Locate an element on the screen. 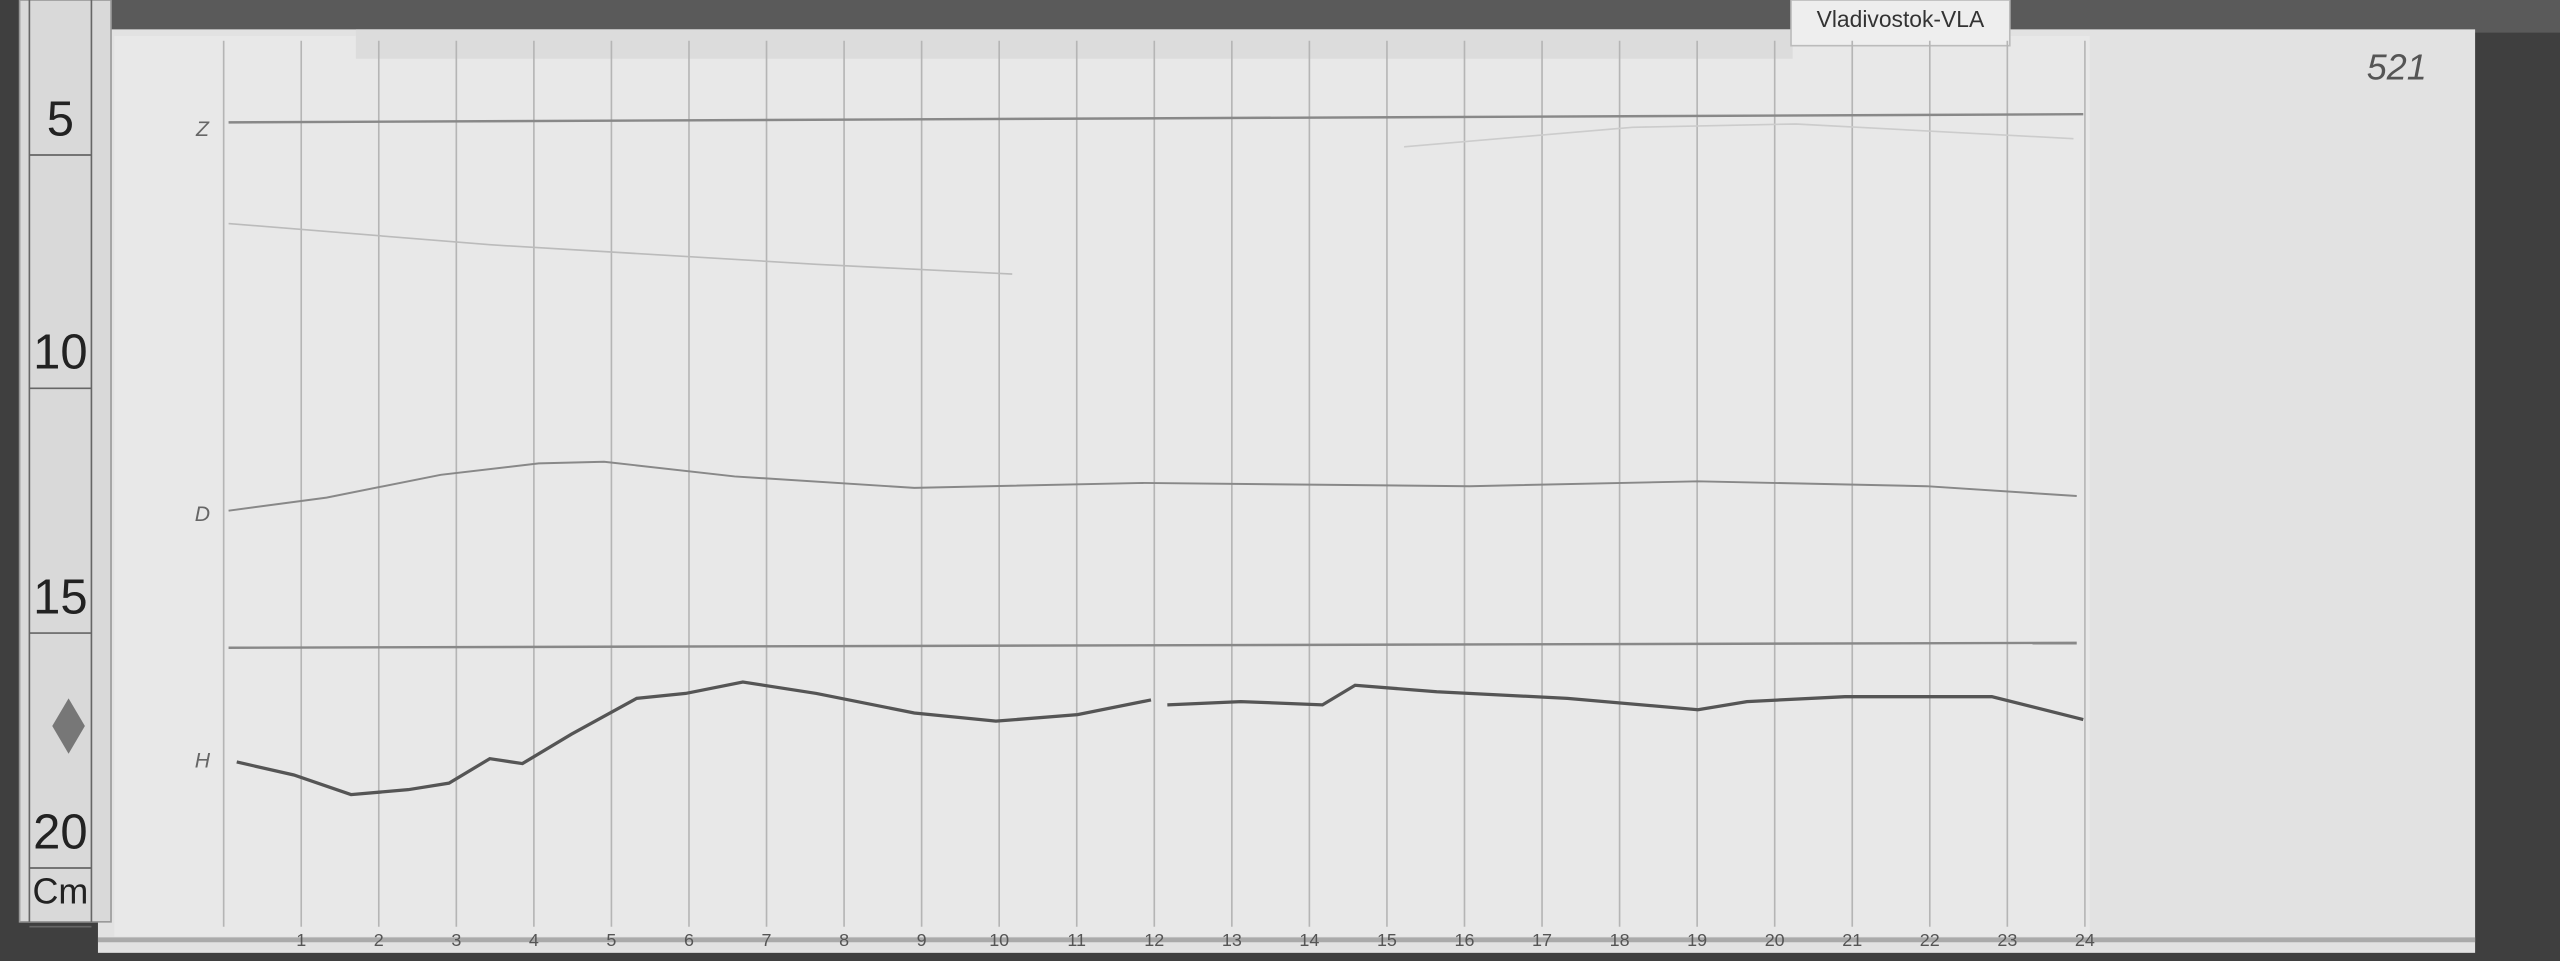 The height and width of the screenshot is (961, 2560). z-trace is located at coordinates (1739, 135).